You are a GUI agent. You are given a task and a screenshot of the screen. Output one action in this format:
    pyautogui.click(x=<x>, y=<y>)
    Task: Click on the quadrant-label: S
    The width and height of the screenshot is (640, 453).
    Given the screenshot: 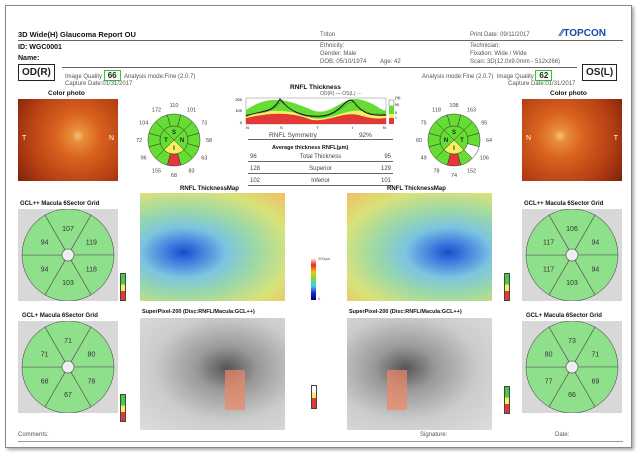 What is the action you would take?
    pyautogui.click(x=174, y=133)
    